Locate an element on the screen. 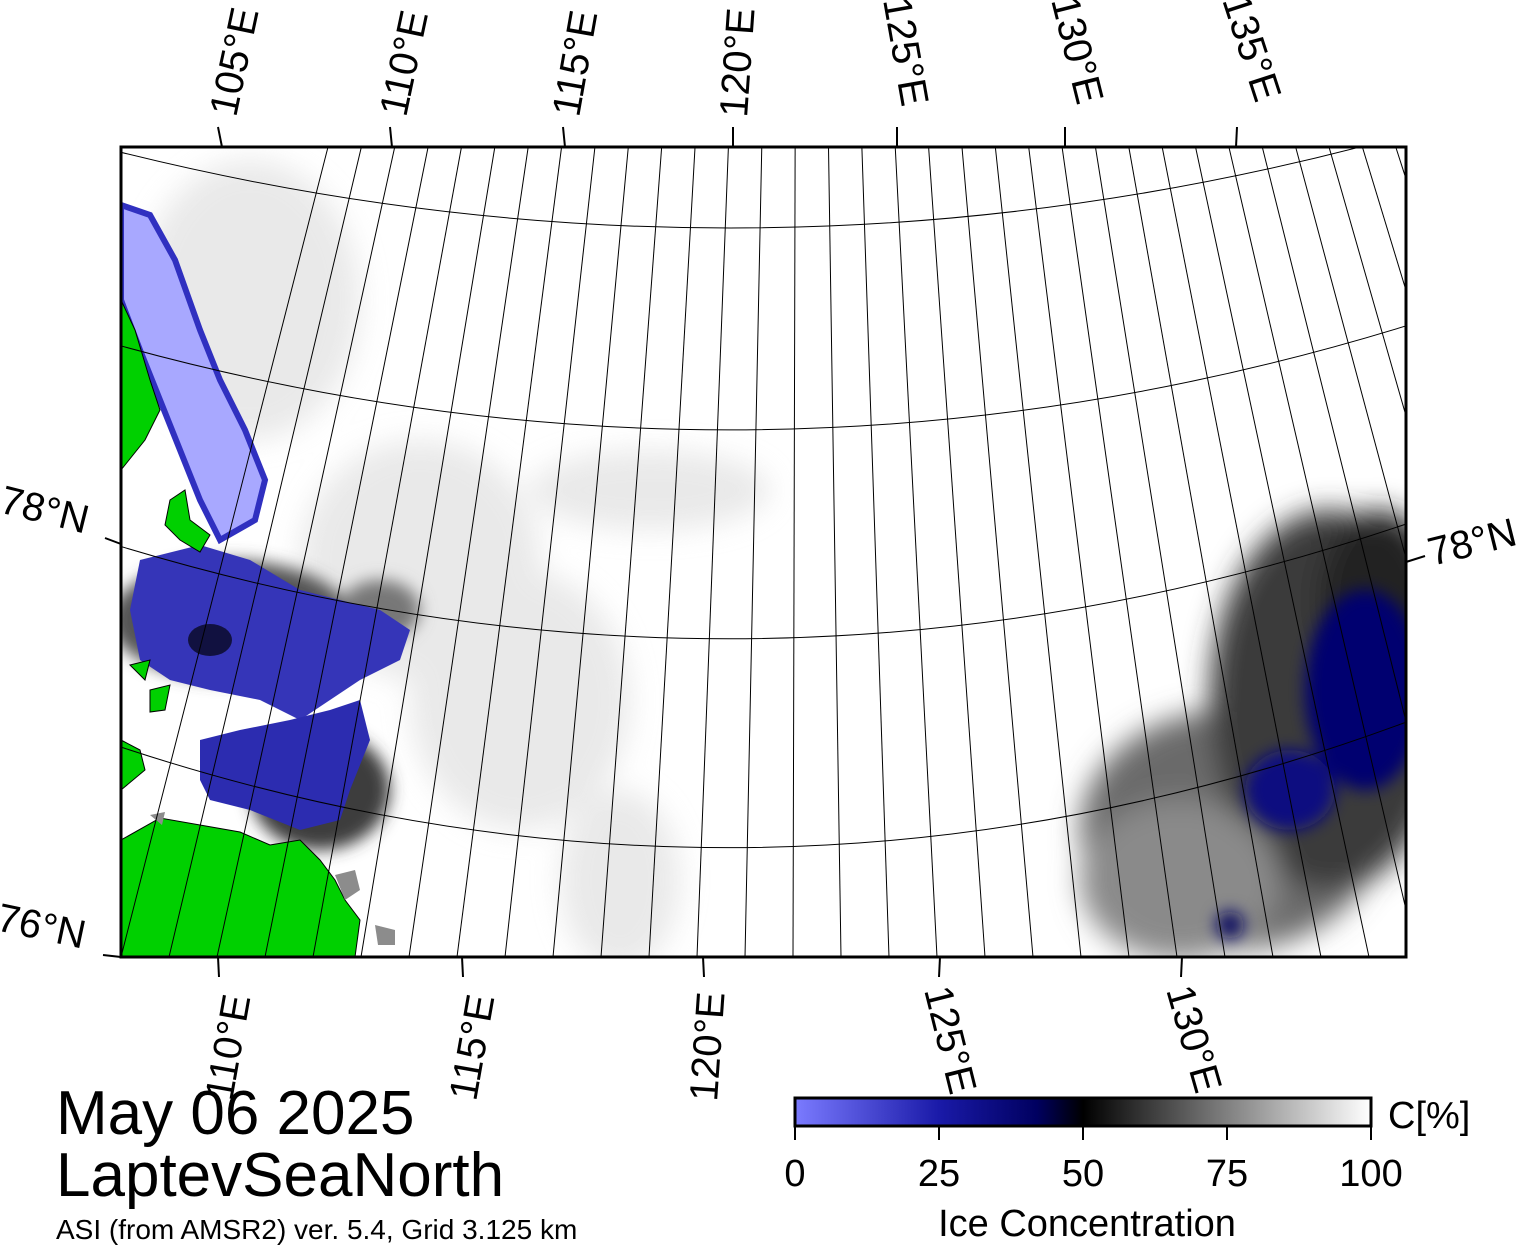 This screenshot has height=1250, width=1528. colorbar-tick-label: 25 is located at coordinates (939, 1174).